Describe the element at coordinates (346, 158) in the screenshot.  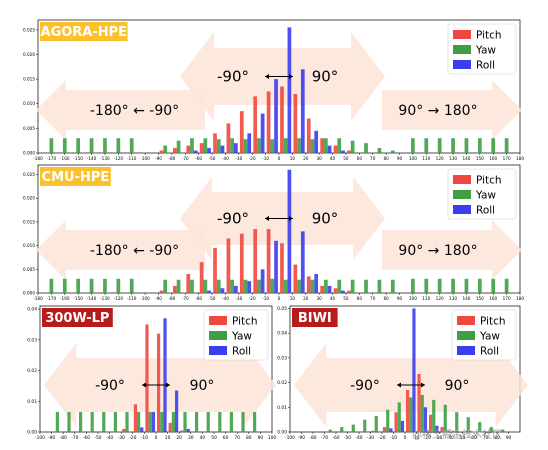
I see `x-tick-label: 50` at that location.